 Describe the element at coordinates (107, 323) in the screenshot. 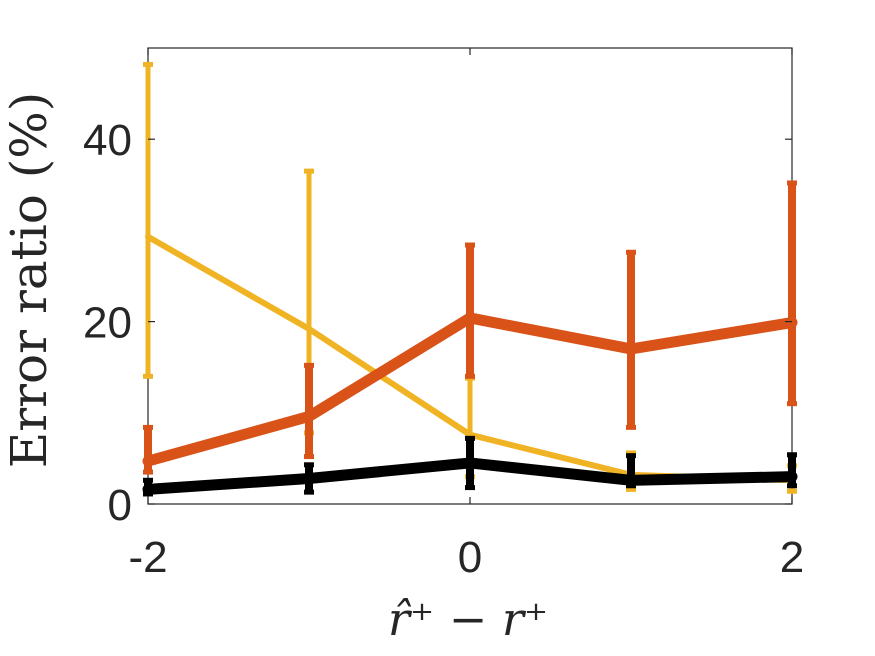

I see `y-tick-label: 20` at that location.